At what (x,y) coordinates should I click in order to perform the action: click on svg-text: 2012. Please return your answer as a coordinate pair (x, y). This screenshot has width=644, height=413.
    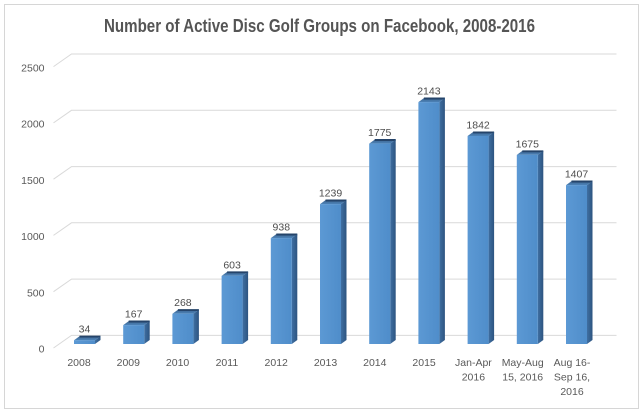
    Looking at the image, I should click on (277, 363).